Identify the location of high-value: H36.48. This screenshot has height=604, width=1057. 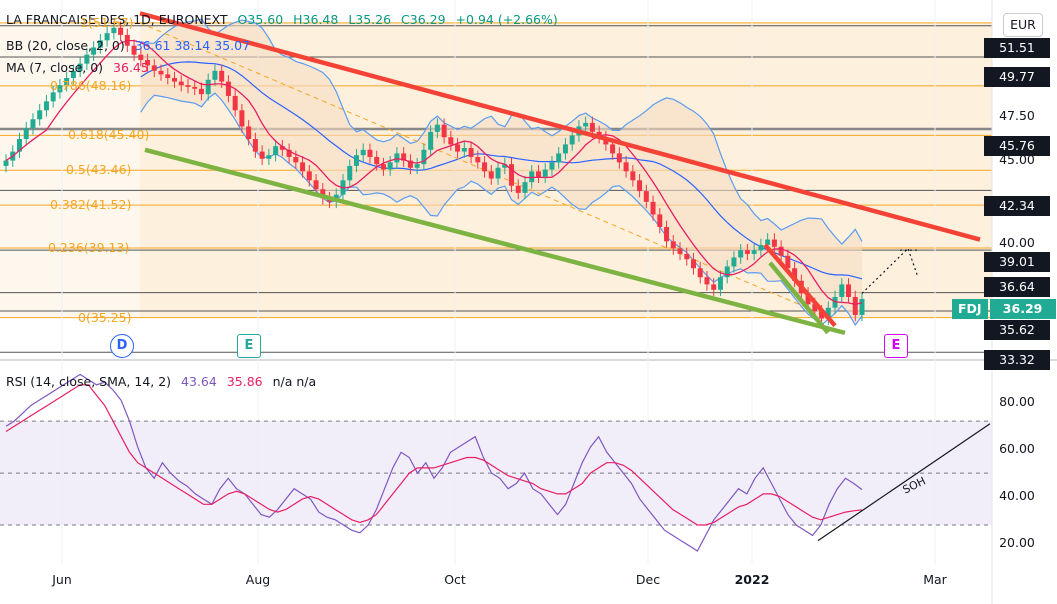
(316, 19).